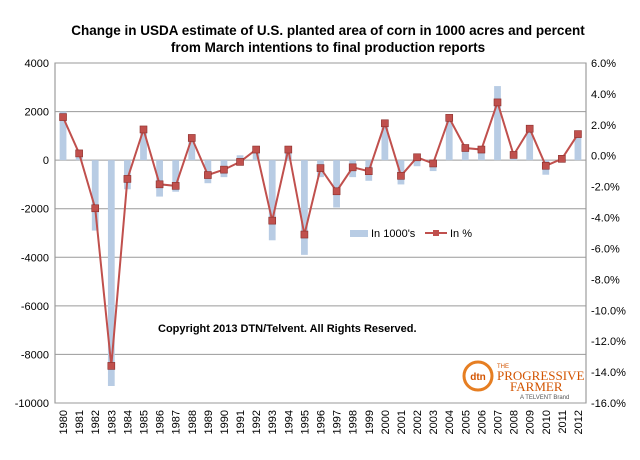 The height and width of the screenshot is (460, 640). What do you see at coordinates (225, 422) in the screenshot?
I see `x-tick-label: 1990` at bounding box center [225, 422].